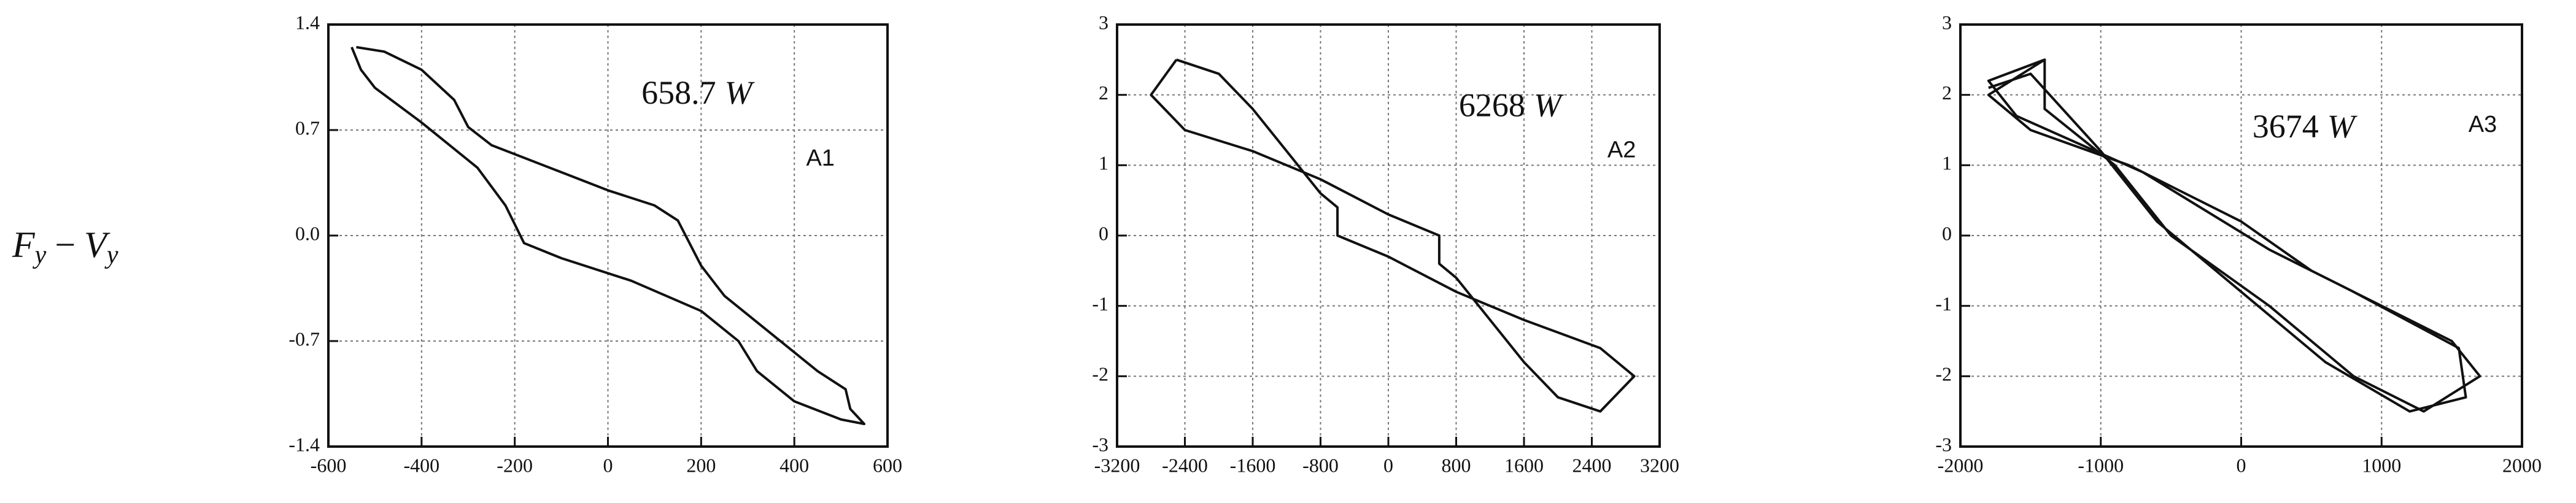 This screenshot has width=2576, height=503. I want to click on y-tick-label: -0.7, so click(304, 339).